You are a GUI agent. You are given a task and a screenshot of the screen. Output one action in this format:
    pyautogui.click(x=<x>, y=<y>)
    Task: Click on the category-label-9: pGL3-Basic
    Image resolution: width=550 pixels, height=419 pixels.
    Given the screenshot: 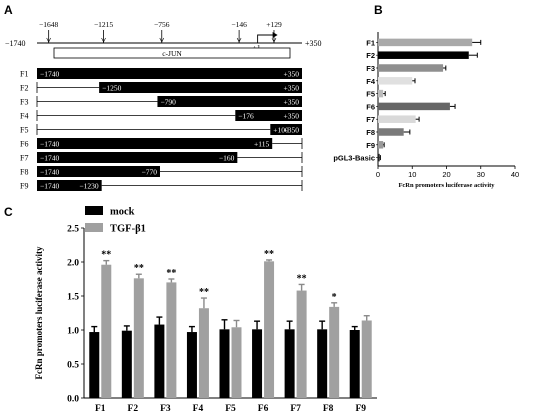 What is the action you would take?
    pyautogui.click(x=354, y=158)
    